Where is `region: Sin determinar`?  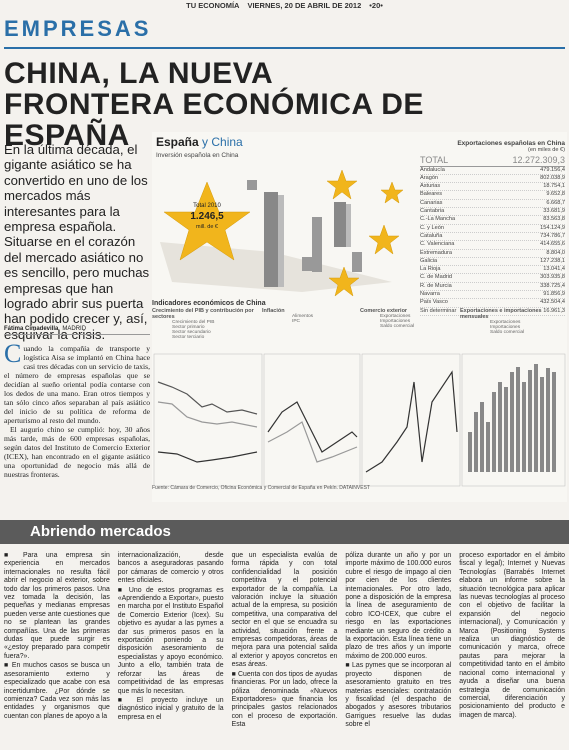 region: Sin determinar is located at coordinates (438, 310).